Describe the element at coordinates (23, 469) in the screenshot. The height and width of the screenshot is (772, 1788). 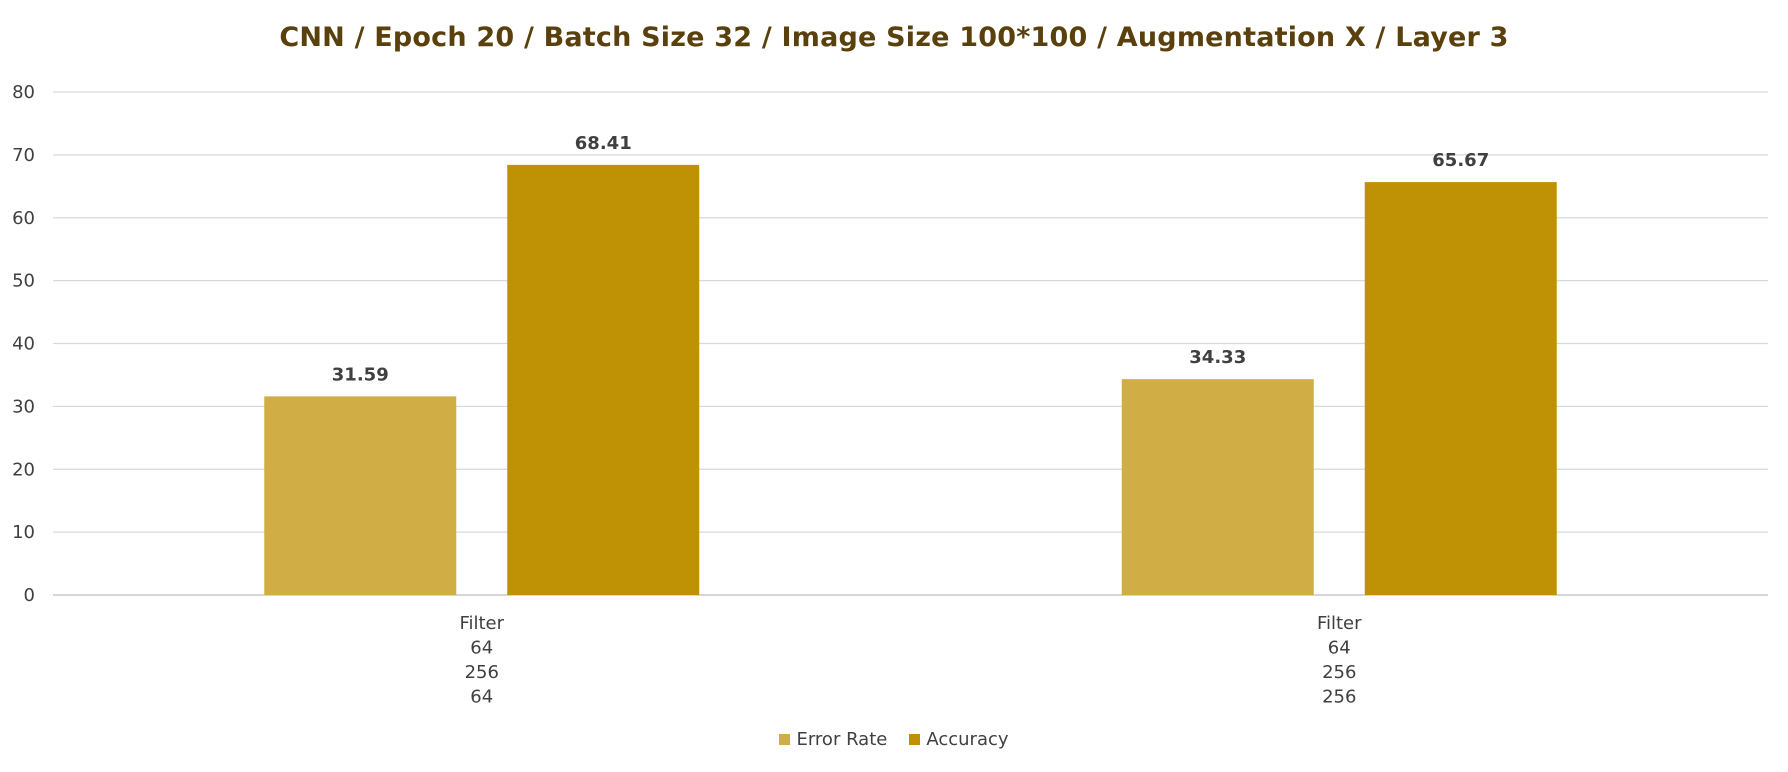
I see `y-tick-label: 20` at that location.